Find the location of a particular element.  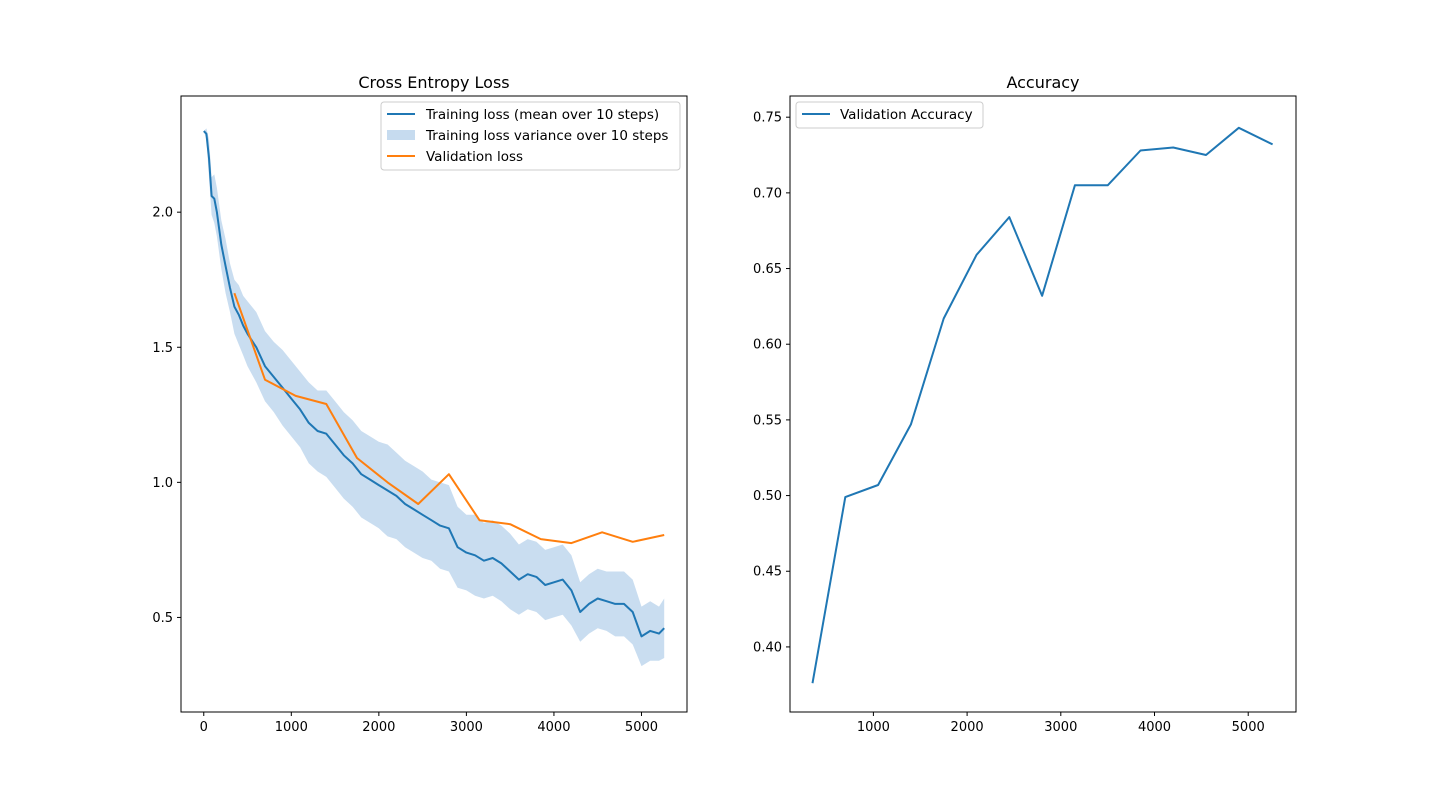

y-tick-label: 0.65 is located at coordinates (767, 269).